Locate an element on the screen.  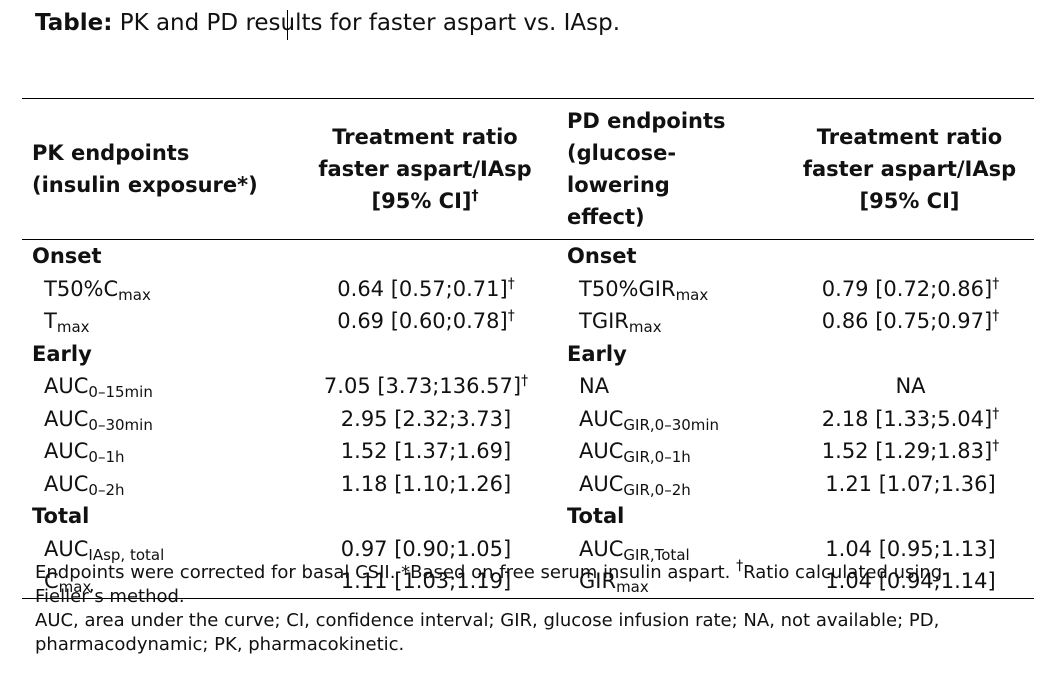
endpoint-subscript: 0–1h is located at coordinates (106, 457).